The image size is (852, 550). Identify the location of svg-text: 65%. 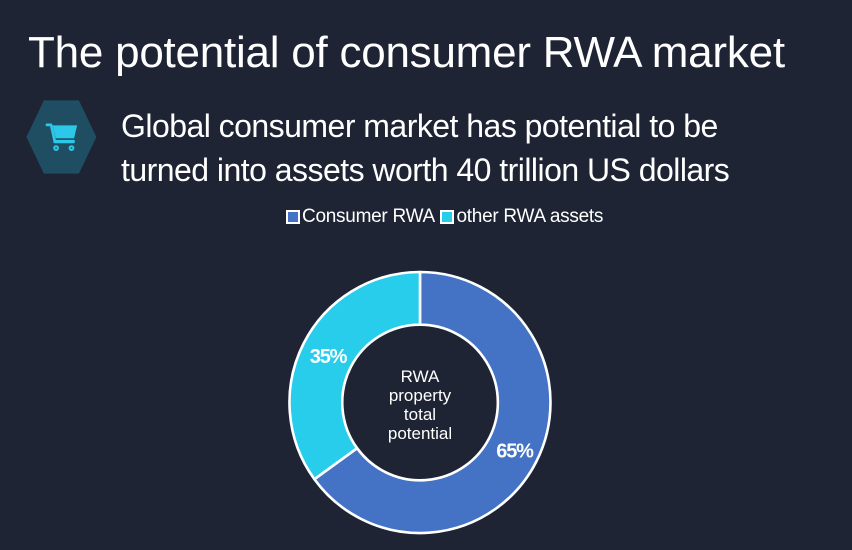
(515, 451).